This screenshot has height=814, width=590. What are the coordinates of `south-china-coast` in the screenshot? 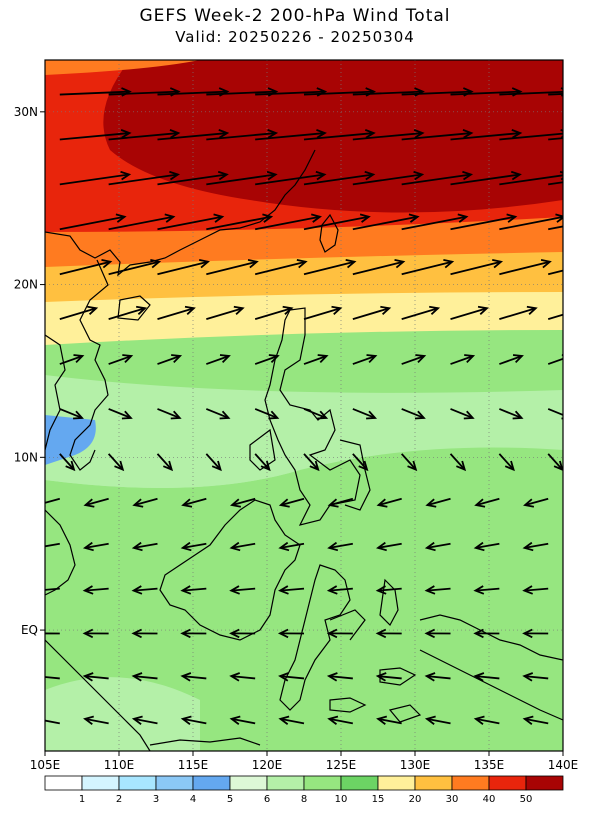 It's located at (180, 213).